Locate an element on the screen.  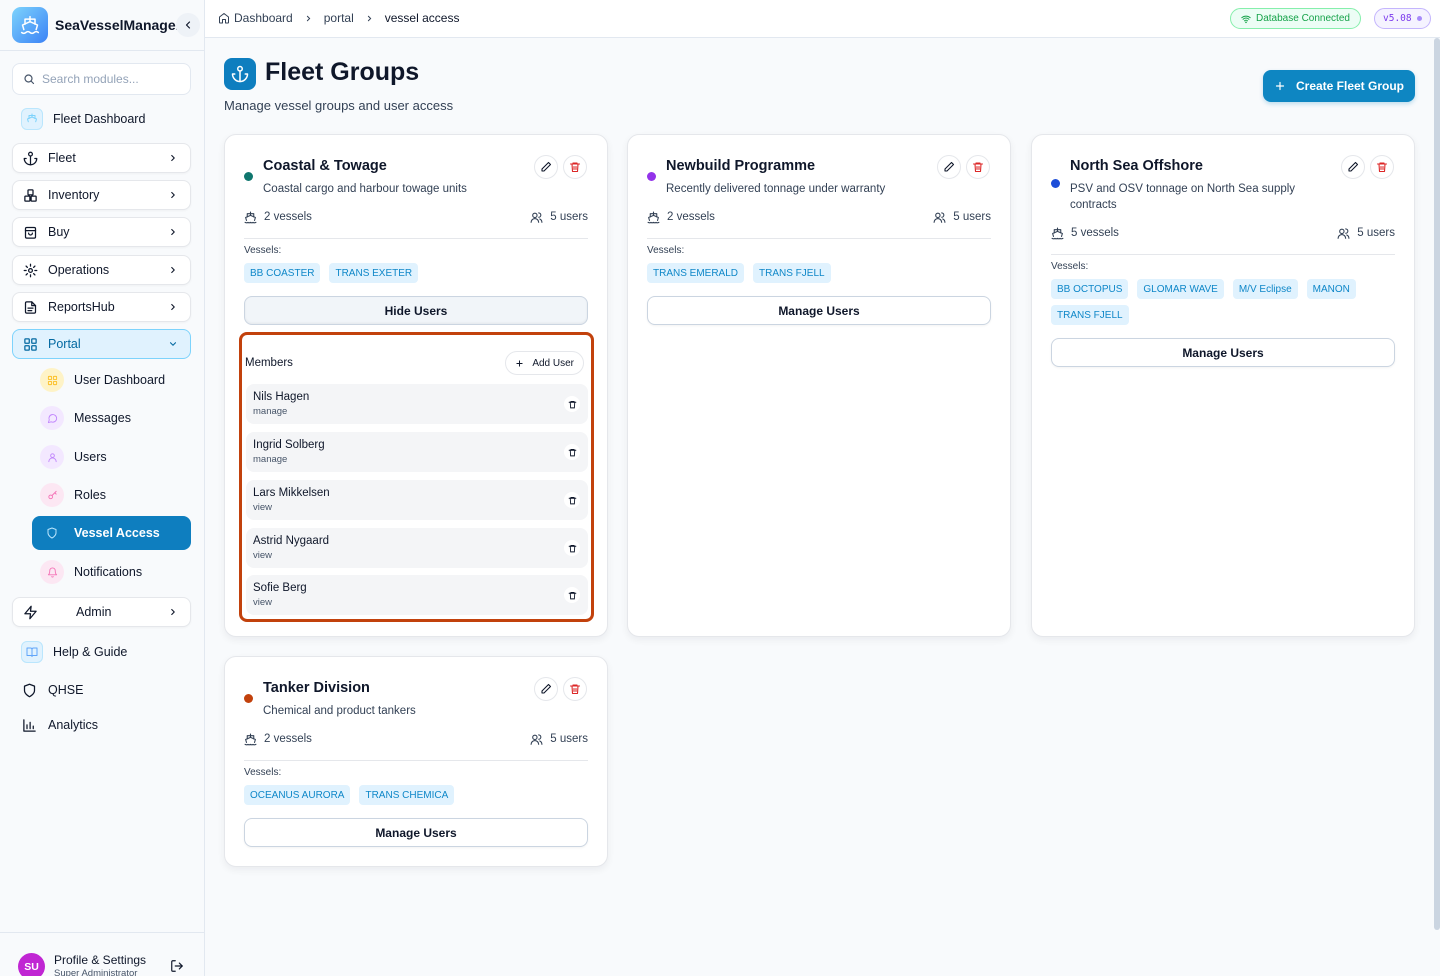
vessel-chip-list: TRANS EMERALD TRANS FJELL is located at coordinates (819, 273).